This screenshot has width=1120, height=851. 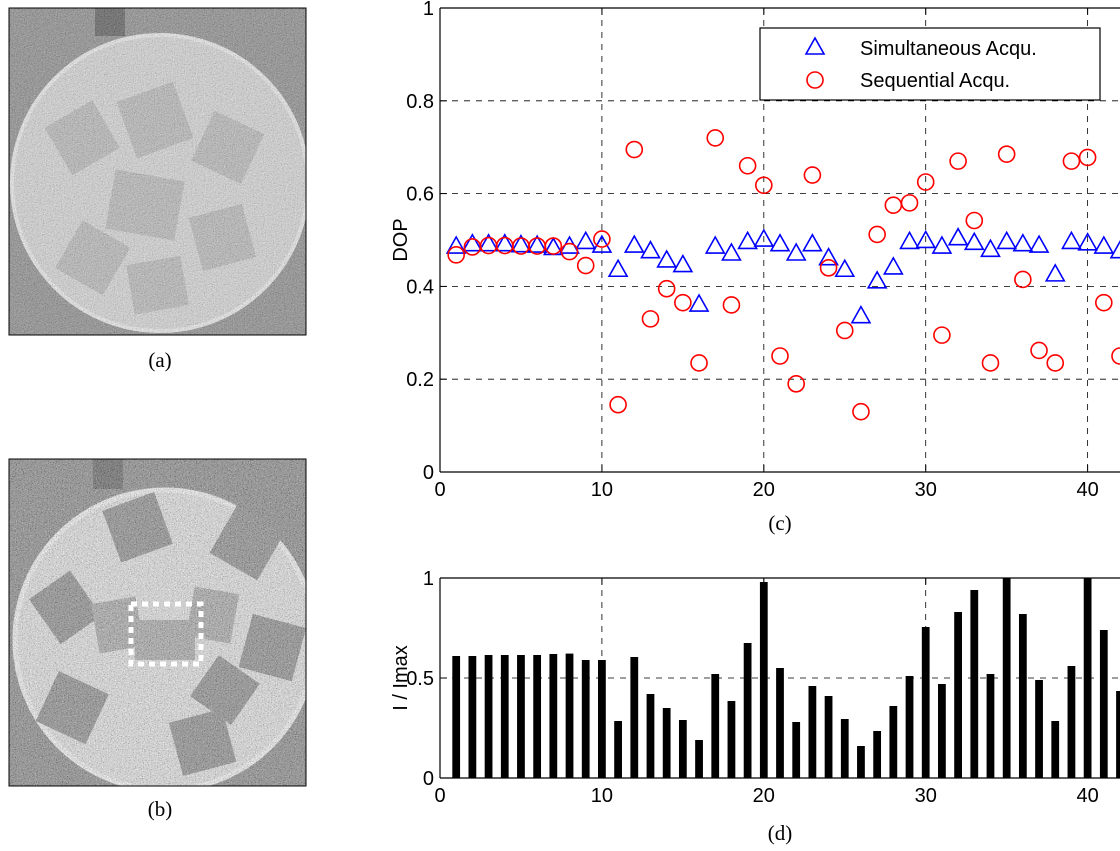 What do you see at coordinates (764, 490) in the screenshot?
I see `c-xtick-label: 20` at bounding box center [764, 490].